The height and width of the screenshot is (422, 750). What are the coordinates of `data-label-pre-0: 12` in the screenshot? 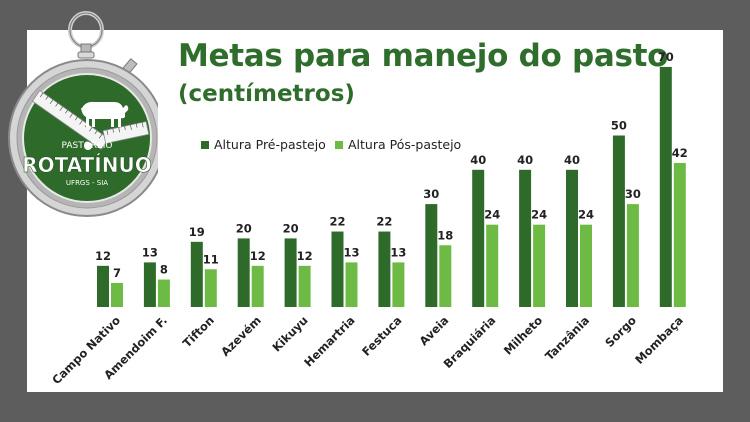 It's located at (103, 256).